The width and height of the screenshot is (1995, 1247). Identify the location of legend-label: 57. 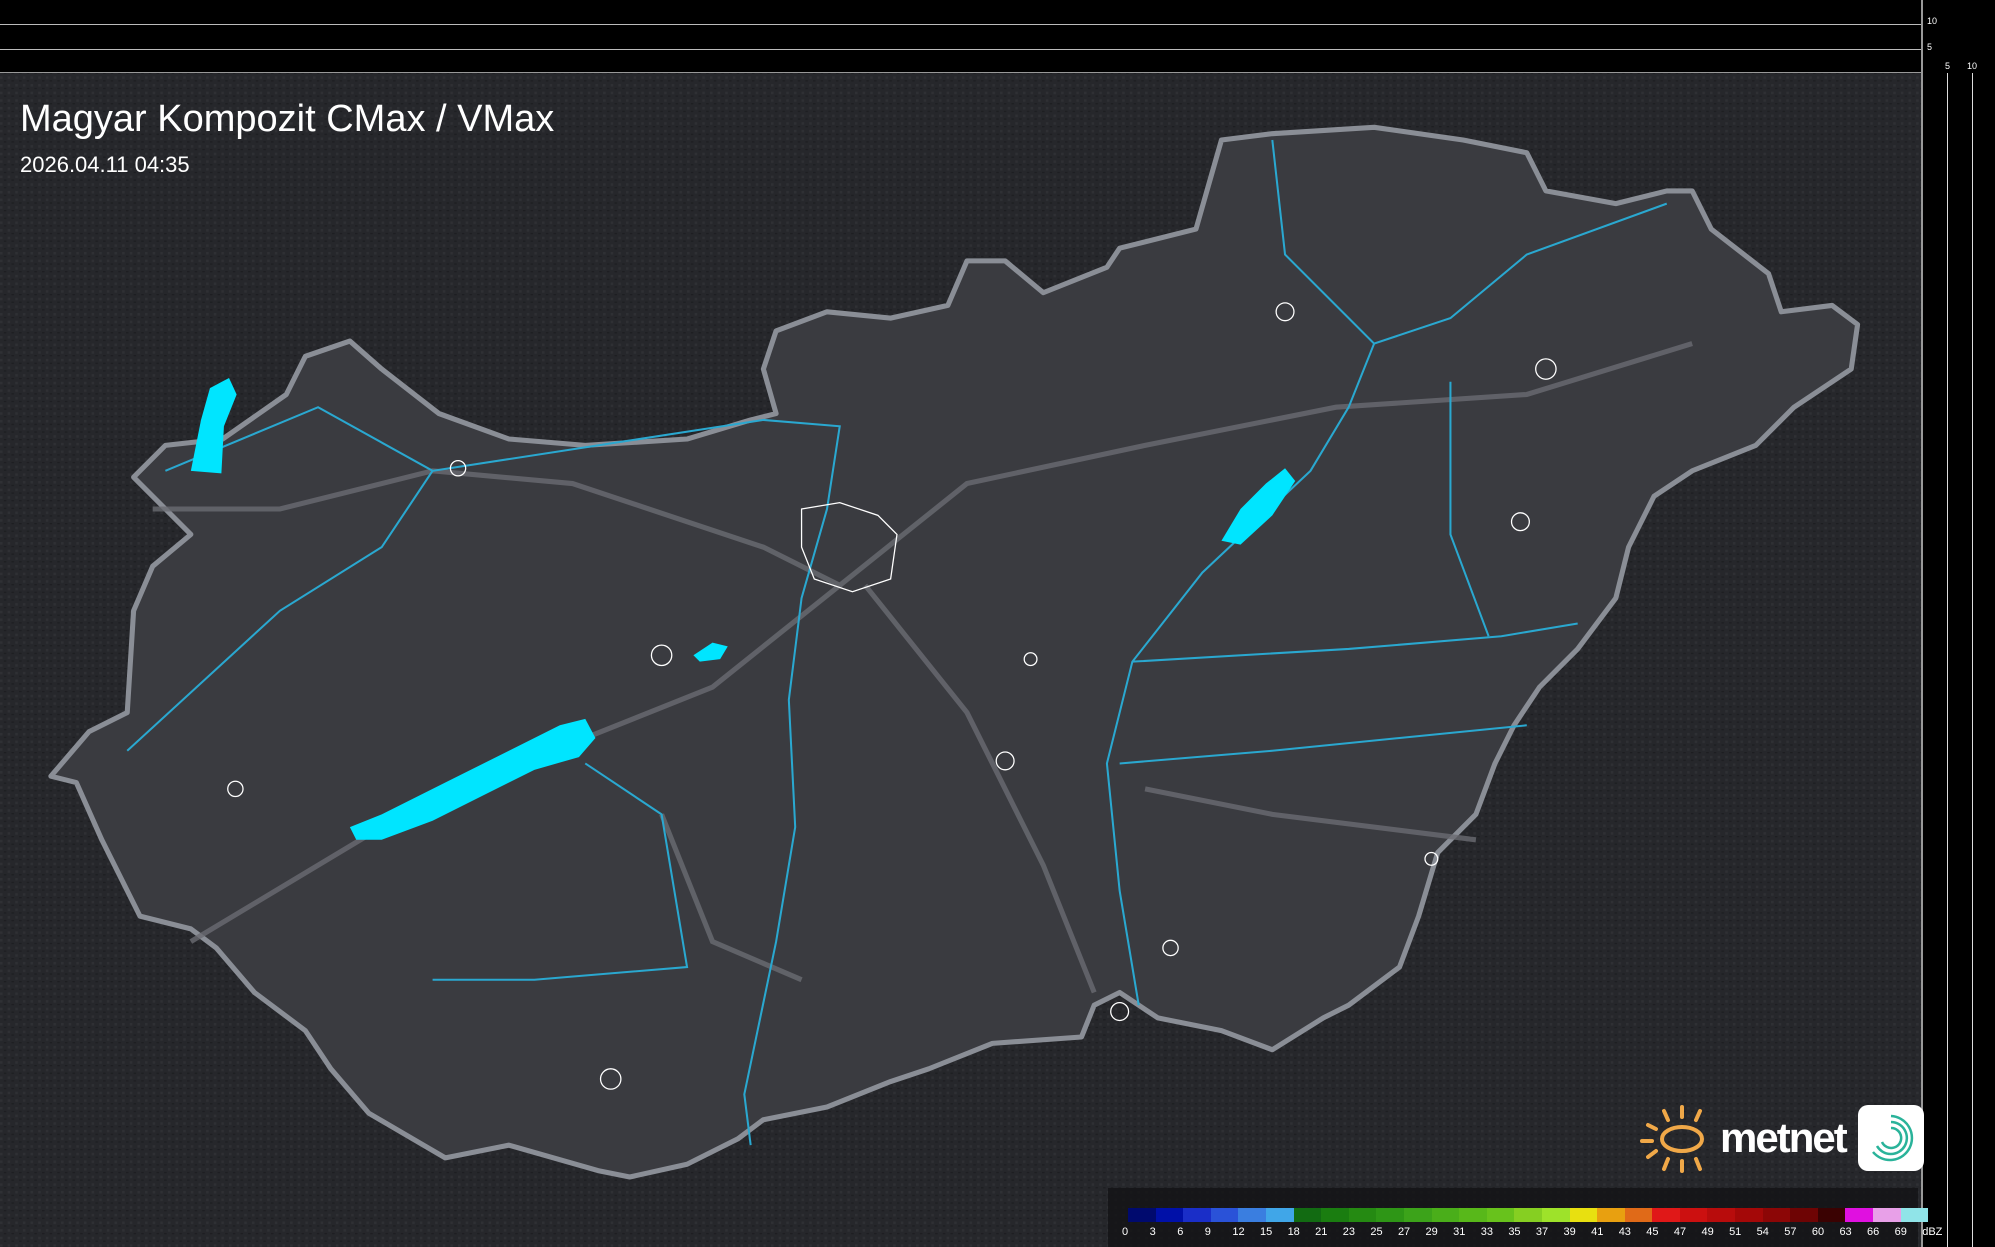
(1790, 1232).